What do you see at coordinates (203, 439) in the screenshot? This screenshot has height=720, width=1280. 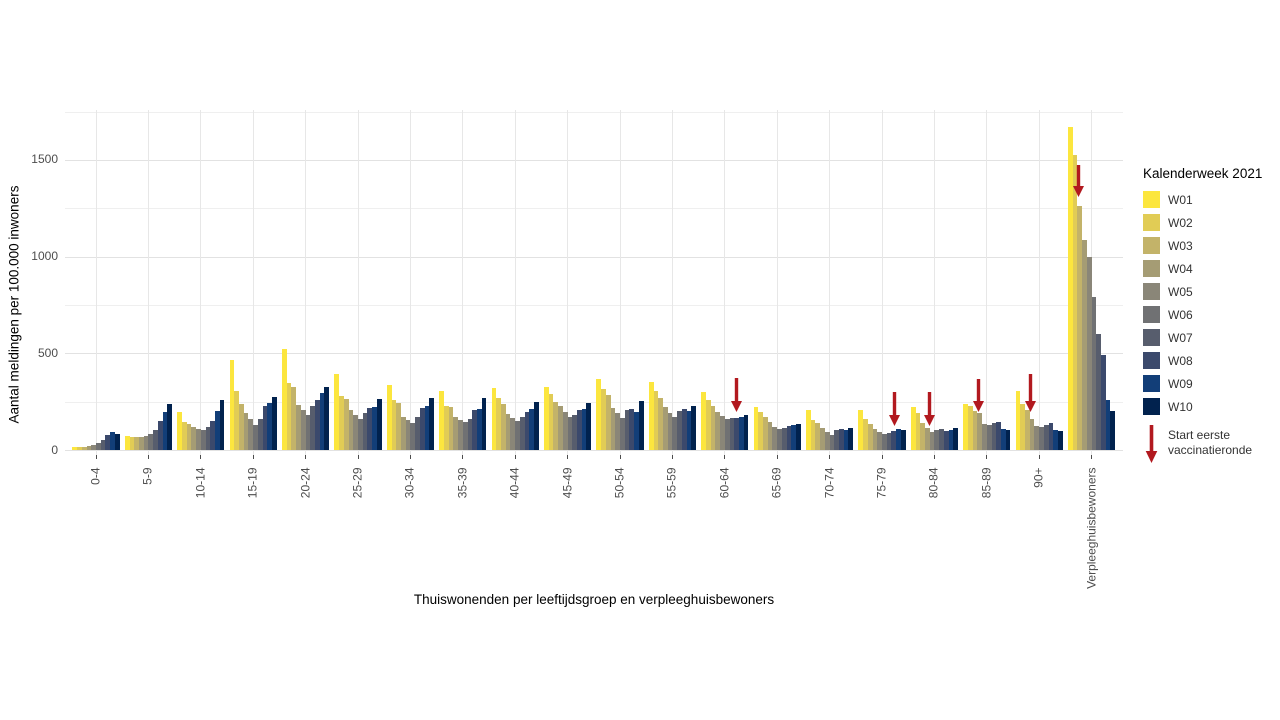 I see `bar-10-14-W06` at bounding box center [203, 439].